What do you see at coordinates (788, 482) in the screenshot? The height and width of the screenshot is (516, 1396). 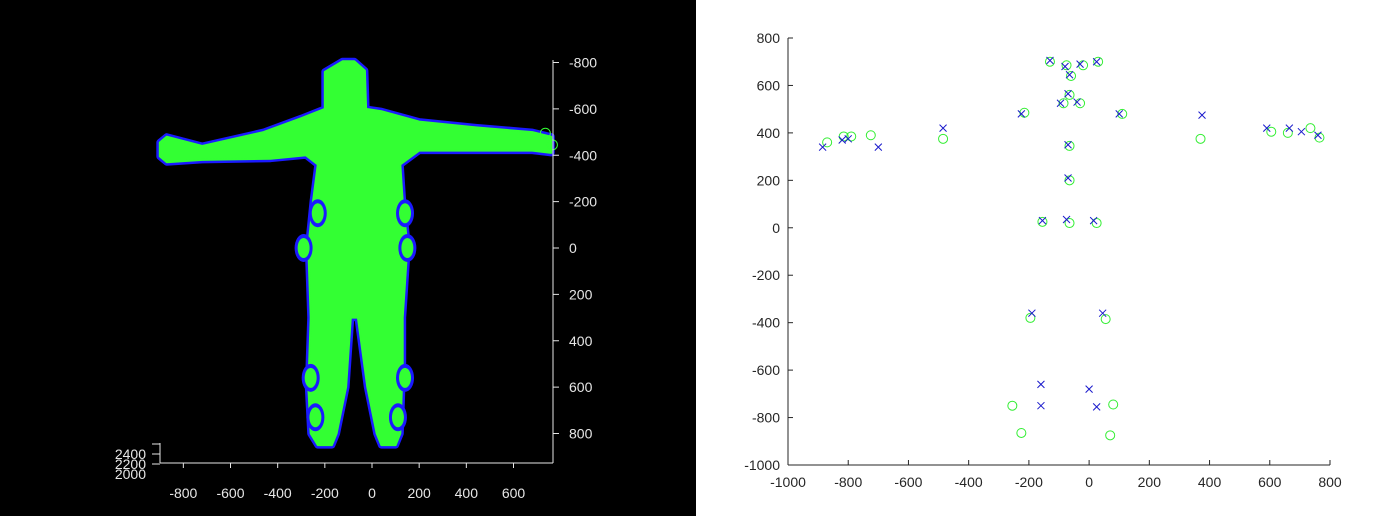 I see `x-tick-label: -1000` at bounding box center [788, 482].